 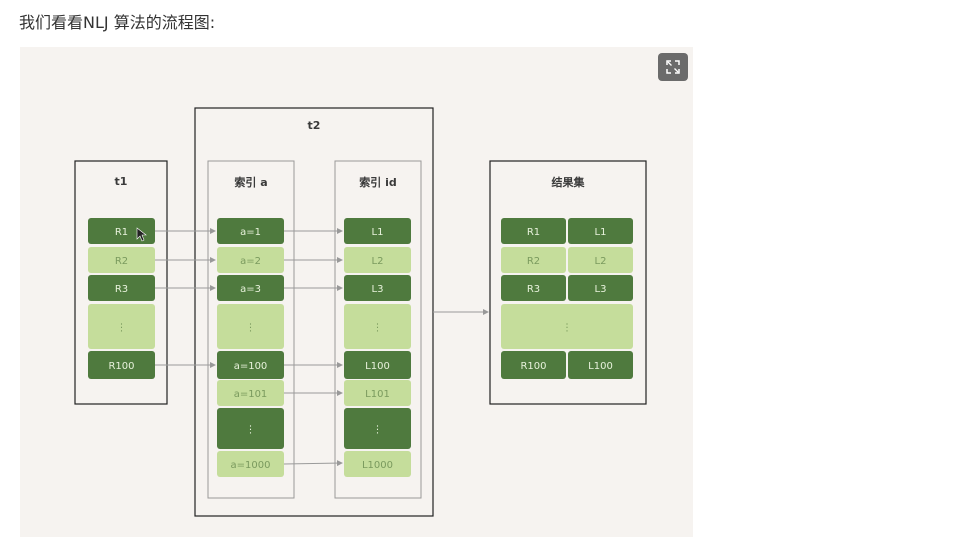 I want to click on index-id-title: 索引 id, so click(x=377, y=182).